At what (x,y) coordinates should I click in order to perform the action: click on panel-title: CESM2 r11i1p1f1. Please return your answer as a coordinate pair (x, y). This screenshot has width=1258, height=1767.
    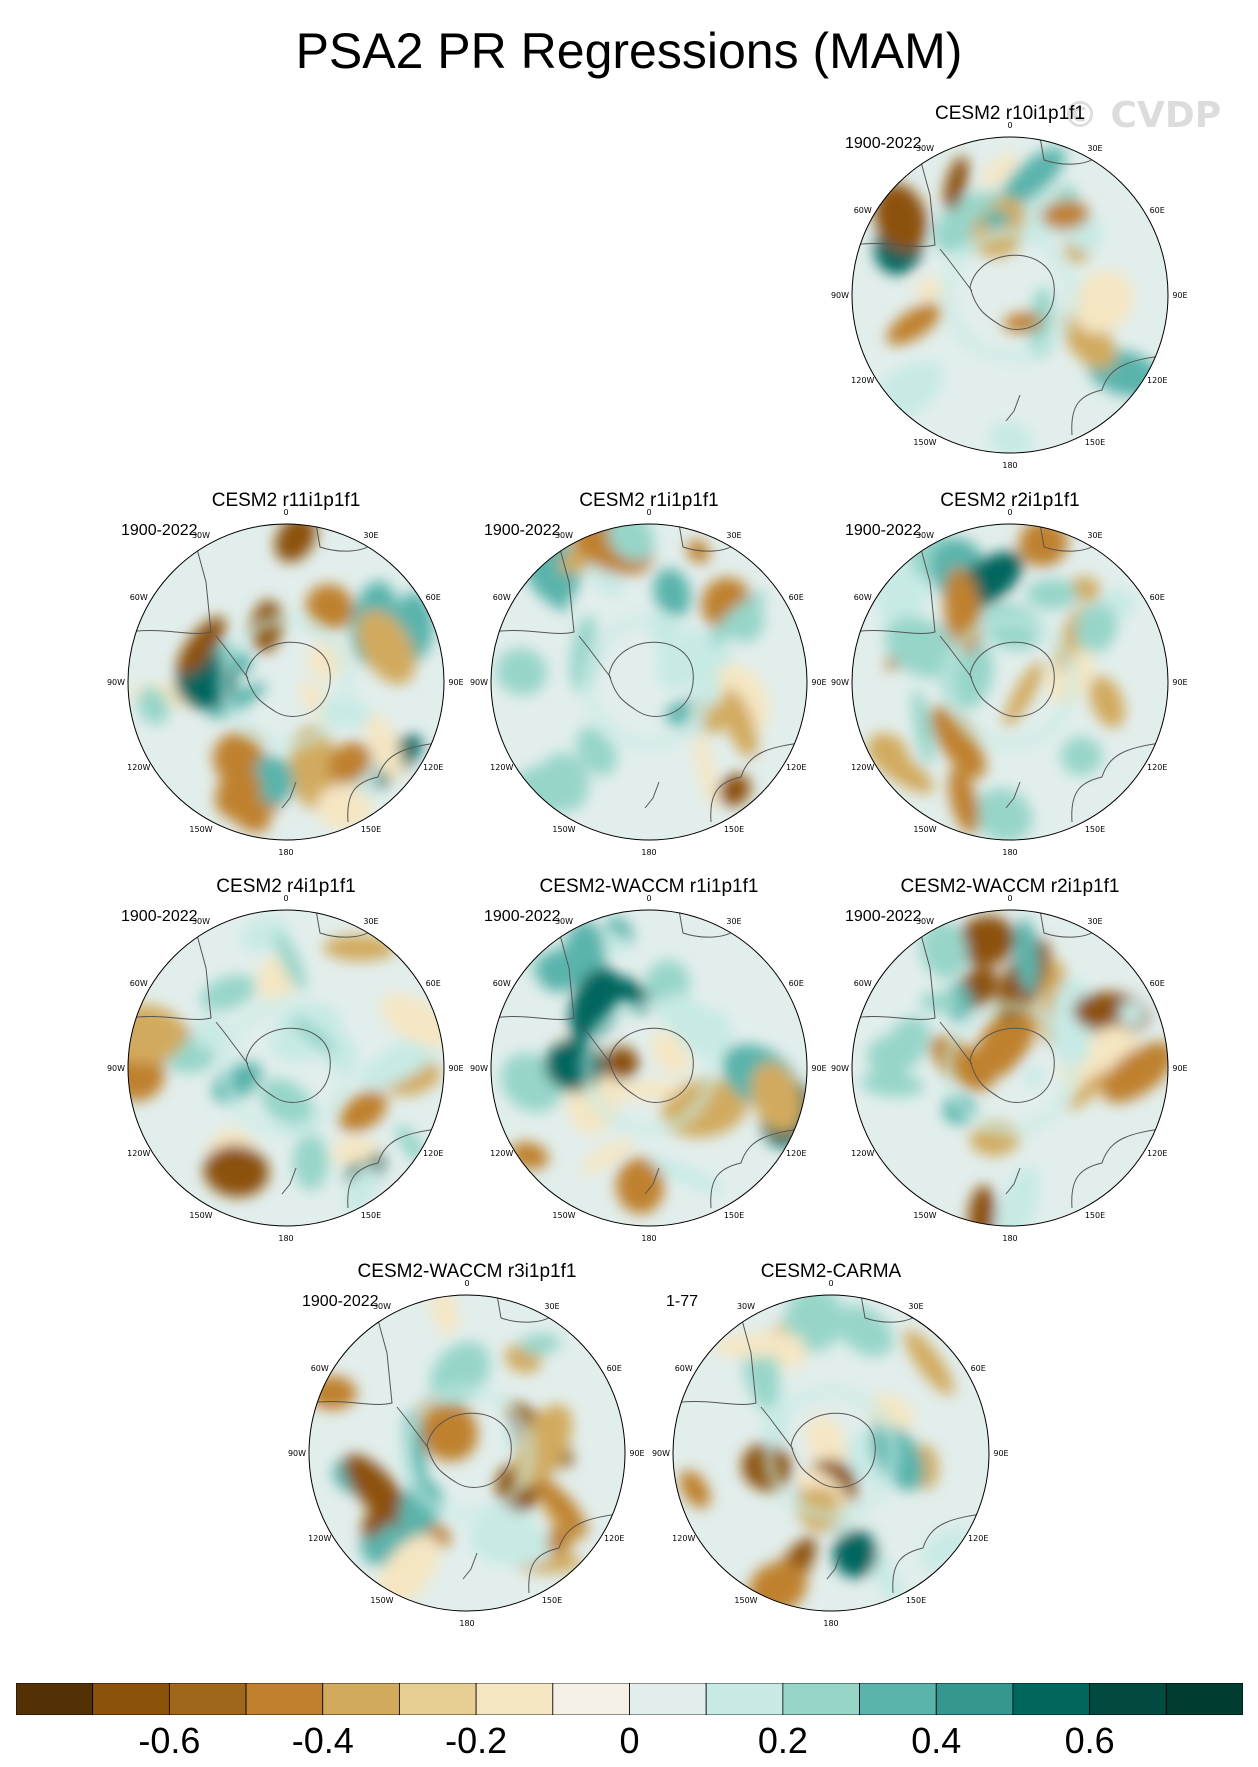
    Looking at the image, I should click on (286, 500).